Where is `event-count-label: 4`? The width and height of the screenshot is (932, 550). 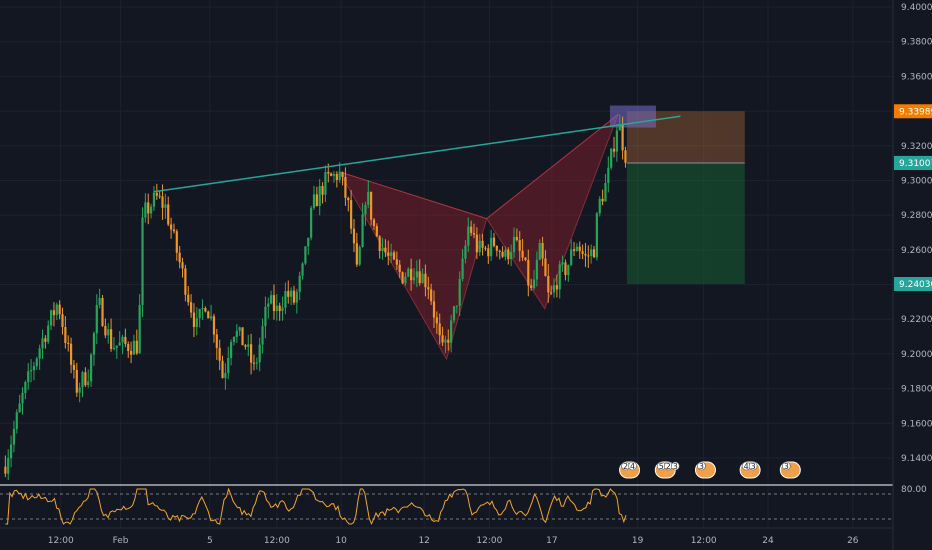 event-count-label: 4 is located at coordinates (632, 466).